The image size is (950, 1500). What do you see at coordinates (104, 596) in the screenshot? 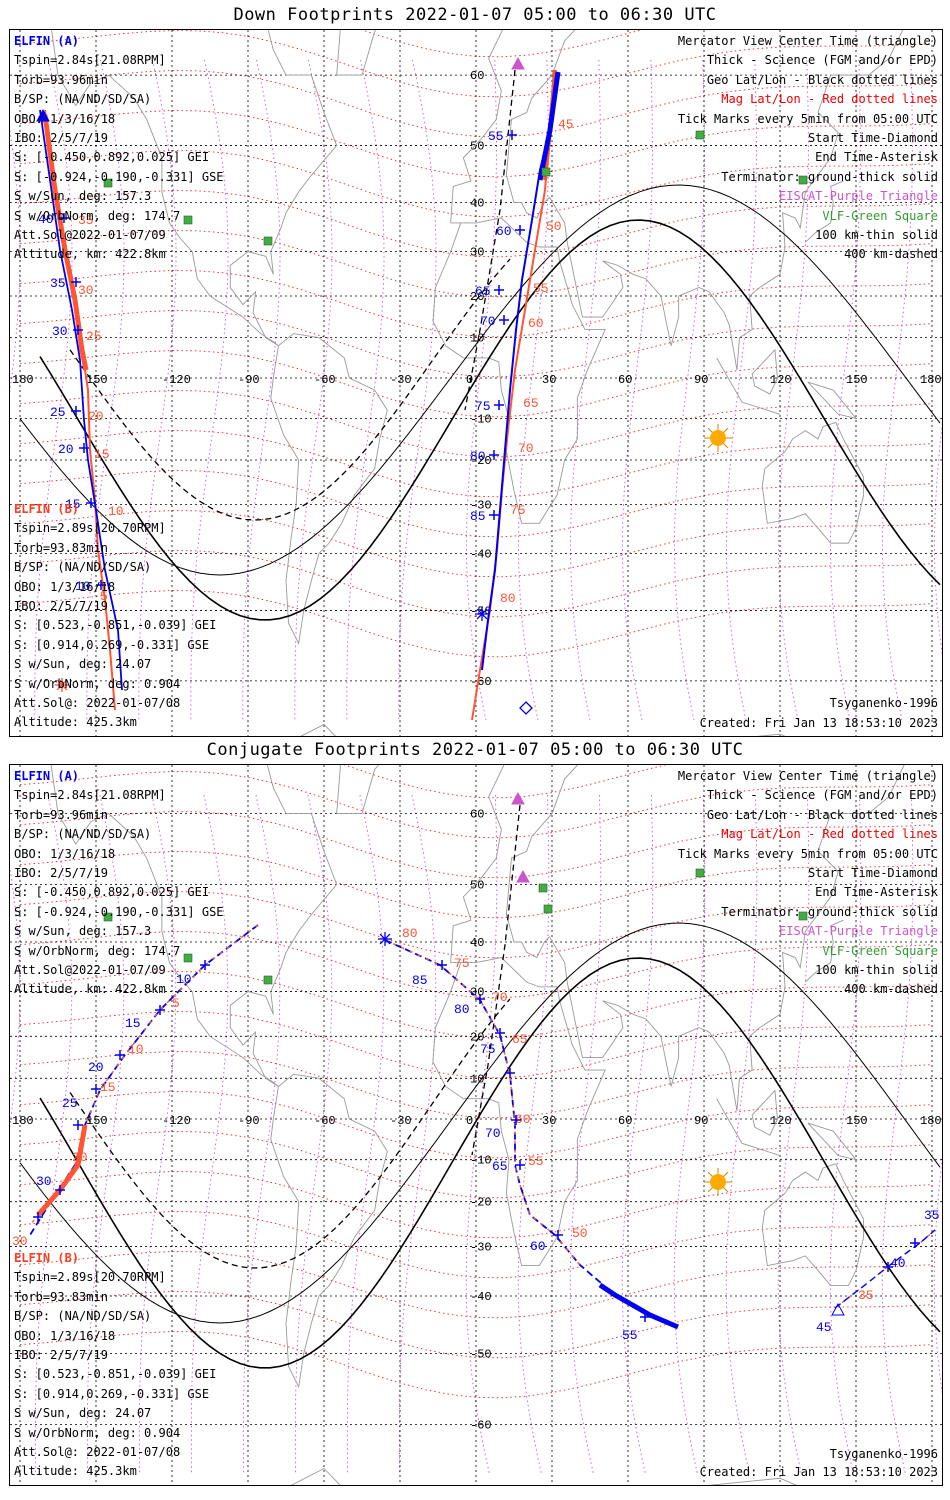
I see `orbit-b-tick-label: 5` at bounding box center [104, 596].